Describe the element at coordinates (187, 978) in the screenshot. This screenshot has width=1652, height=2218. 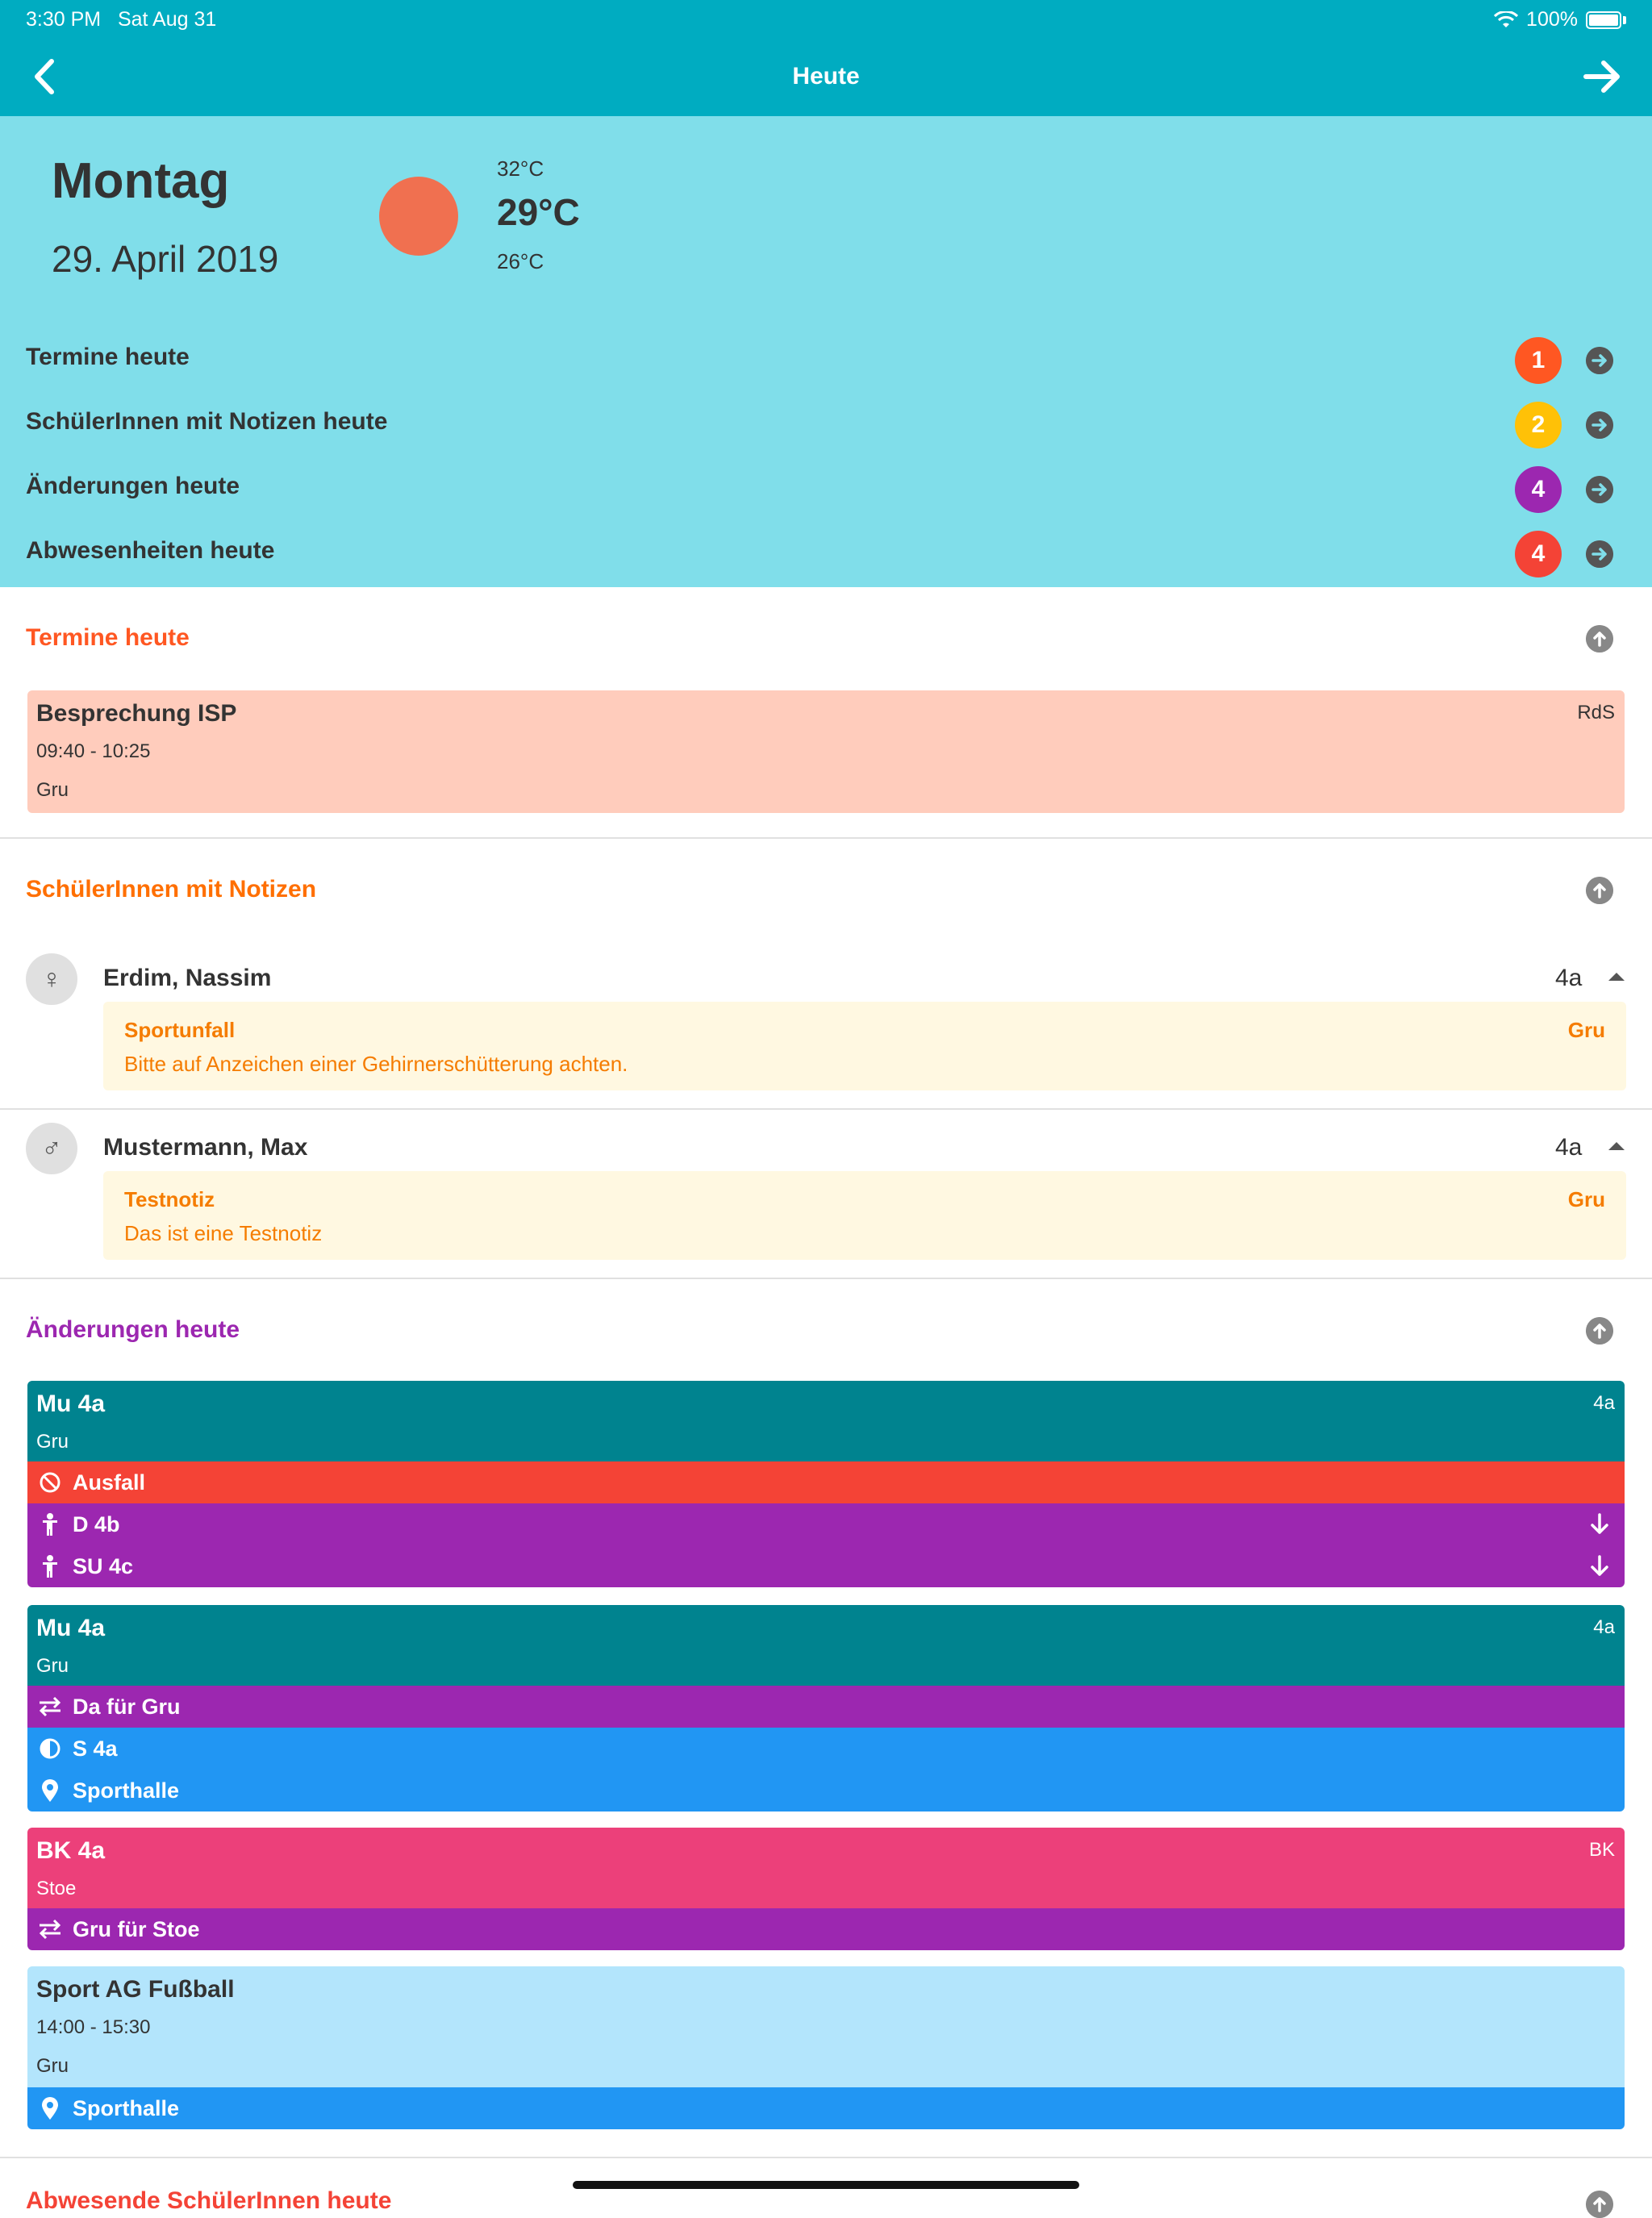
I see `student-name: Erdim, Nassim` at that location.